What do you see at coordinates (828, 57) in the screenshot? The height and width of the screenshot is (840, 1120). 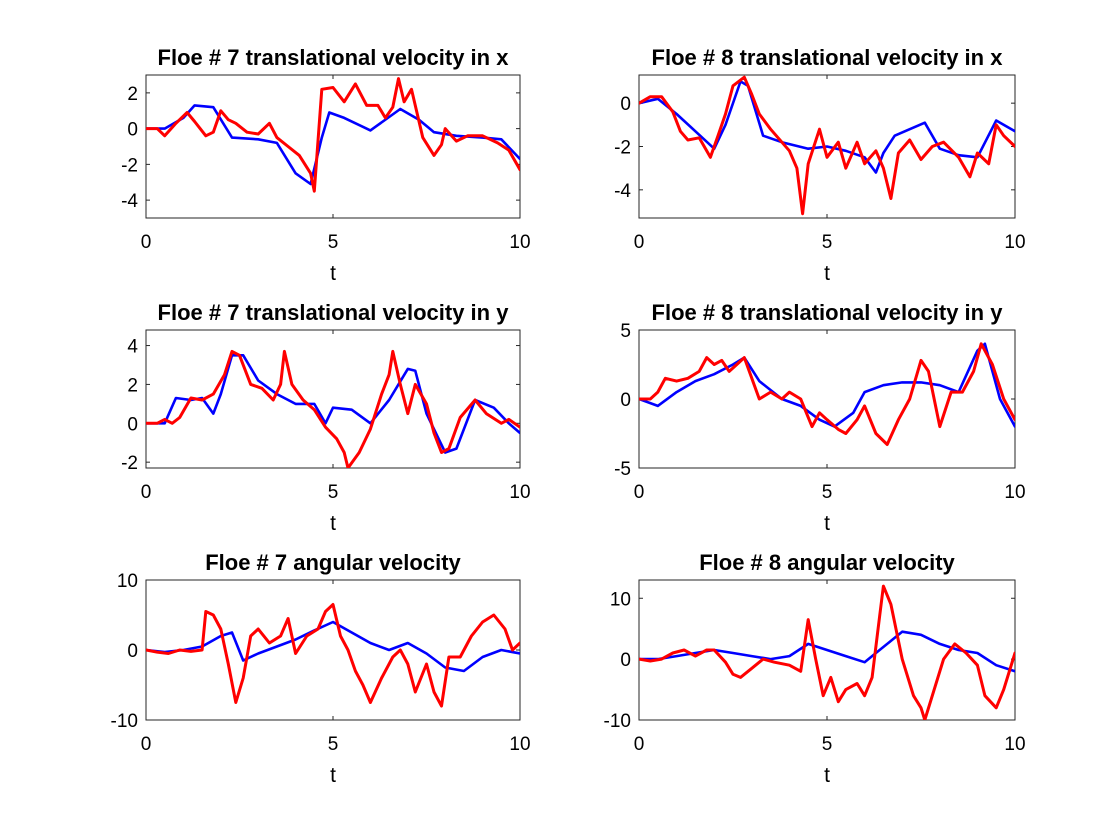 I see `panel-title: Floe # 8 translational velocity in x` at bounding box center [828, 57].